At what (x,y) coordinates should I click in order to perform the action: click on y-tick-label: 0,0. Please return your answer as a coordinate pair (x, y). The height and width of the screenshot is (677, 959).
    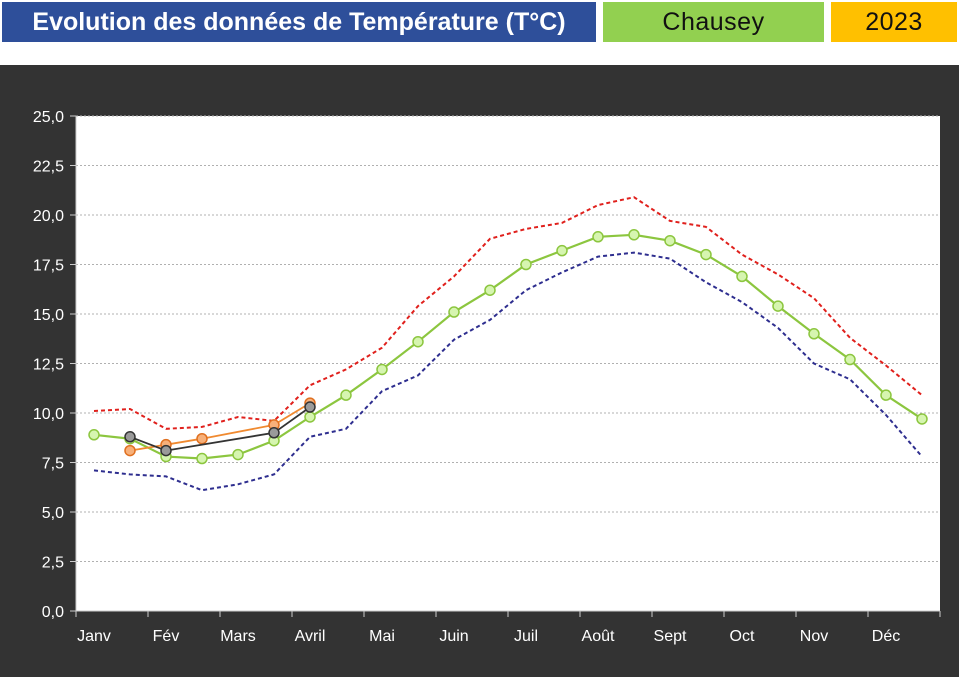
    Looking at the image, I should click on (53, 612).